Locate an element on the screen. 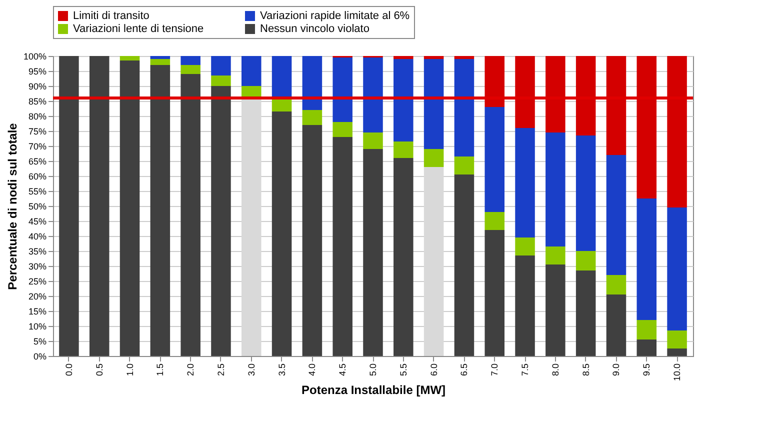  x-tick-label: 6.0 is located at coordinates (433, 370).